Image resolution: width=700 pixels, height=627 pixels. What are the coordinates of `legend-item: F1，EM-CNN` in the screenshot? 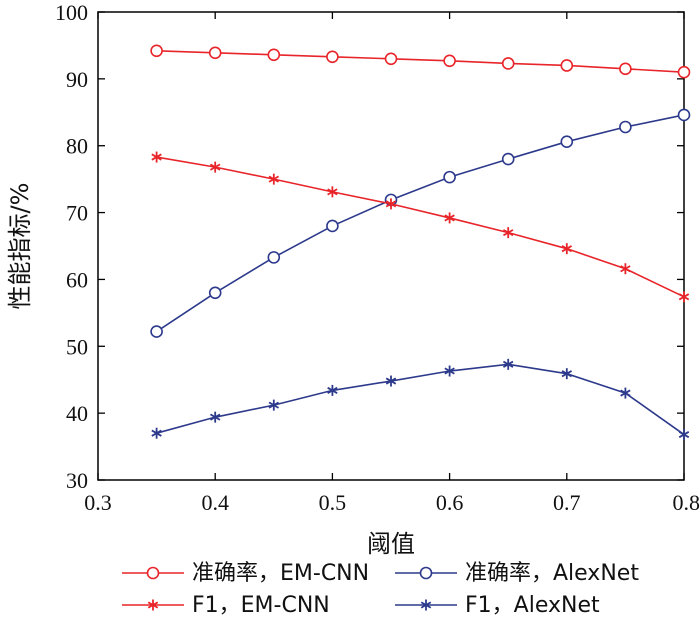 It's located at (226, 605).